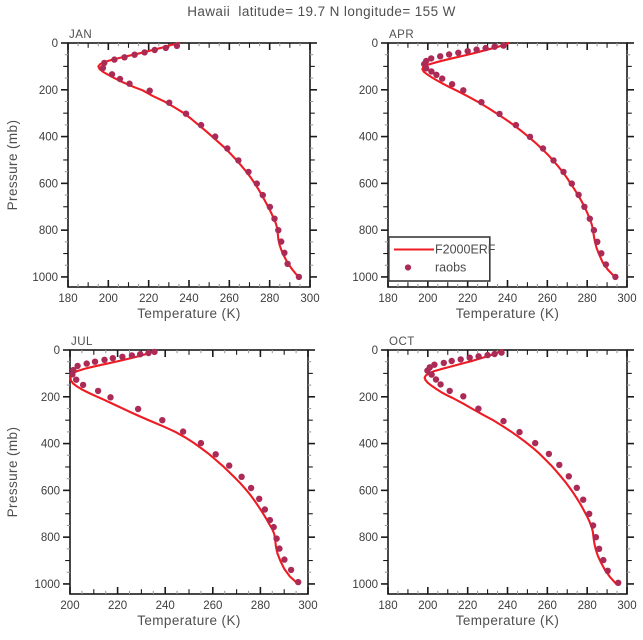 Image resolution: width=643 pixels, height=640 pixels. Describe the element at coordinates (82, 342) in the screenshot. I see `panel-month-label: JUL` at that location.